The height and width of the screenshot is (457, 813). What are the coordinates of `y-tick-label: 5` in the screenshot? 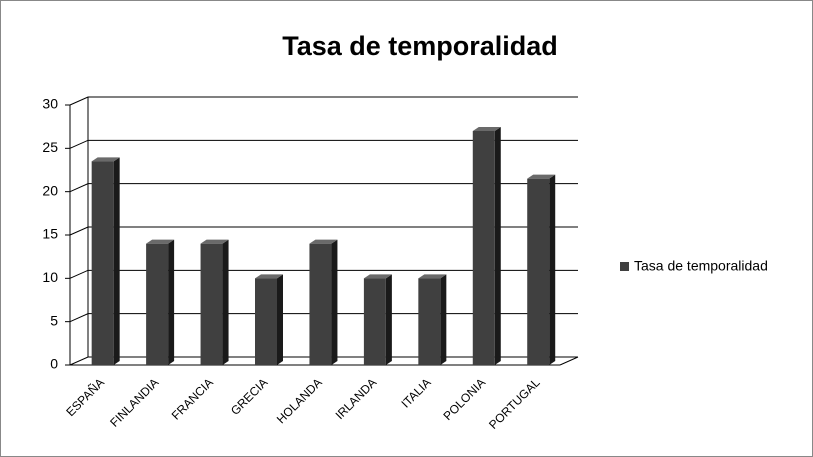 It's located at (54, 320).